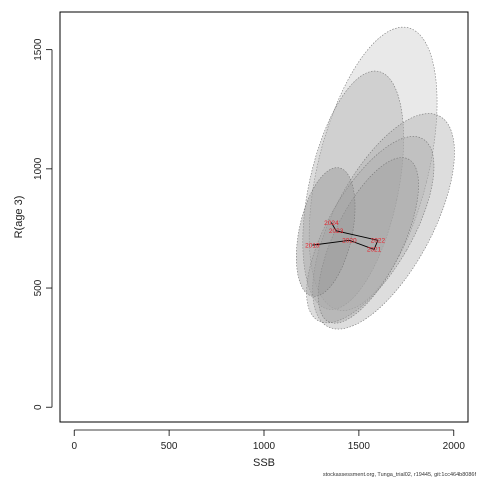  What do you see at coordinates (38, 49) in the screenshot?
I see `y-tick-label: 1500` at bounding box center [38, 49].